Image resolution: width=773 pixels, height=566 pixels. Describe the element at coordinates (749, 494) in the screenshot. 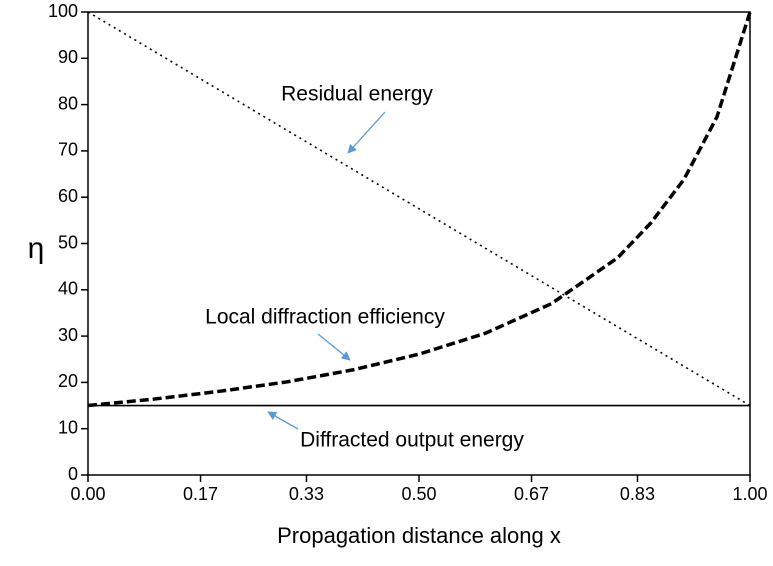

I see `x-tick-label: 1.00` at that location.